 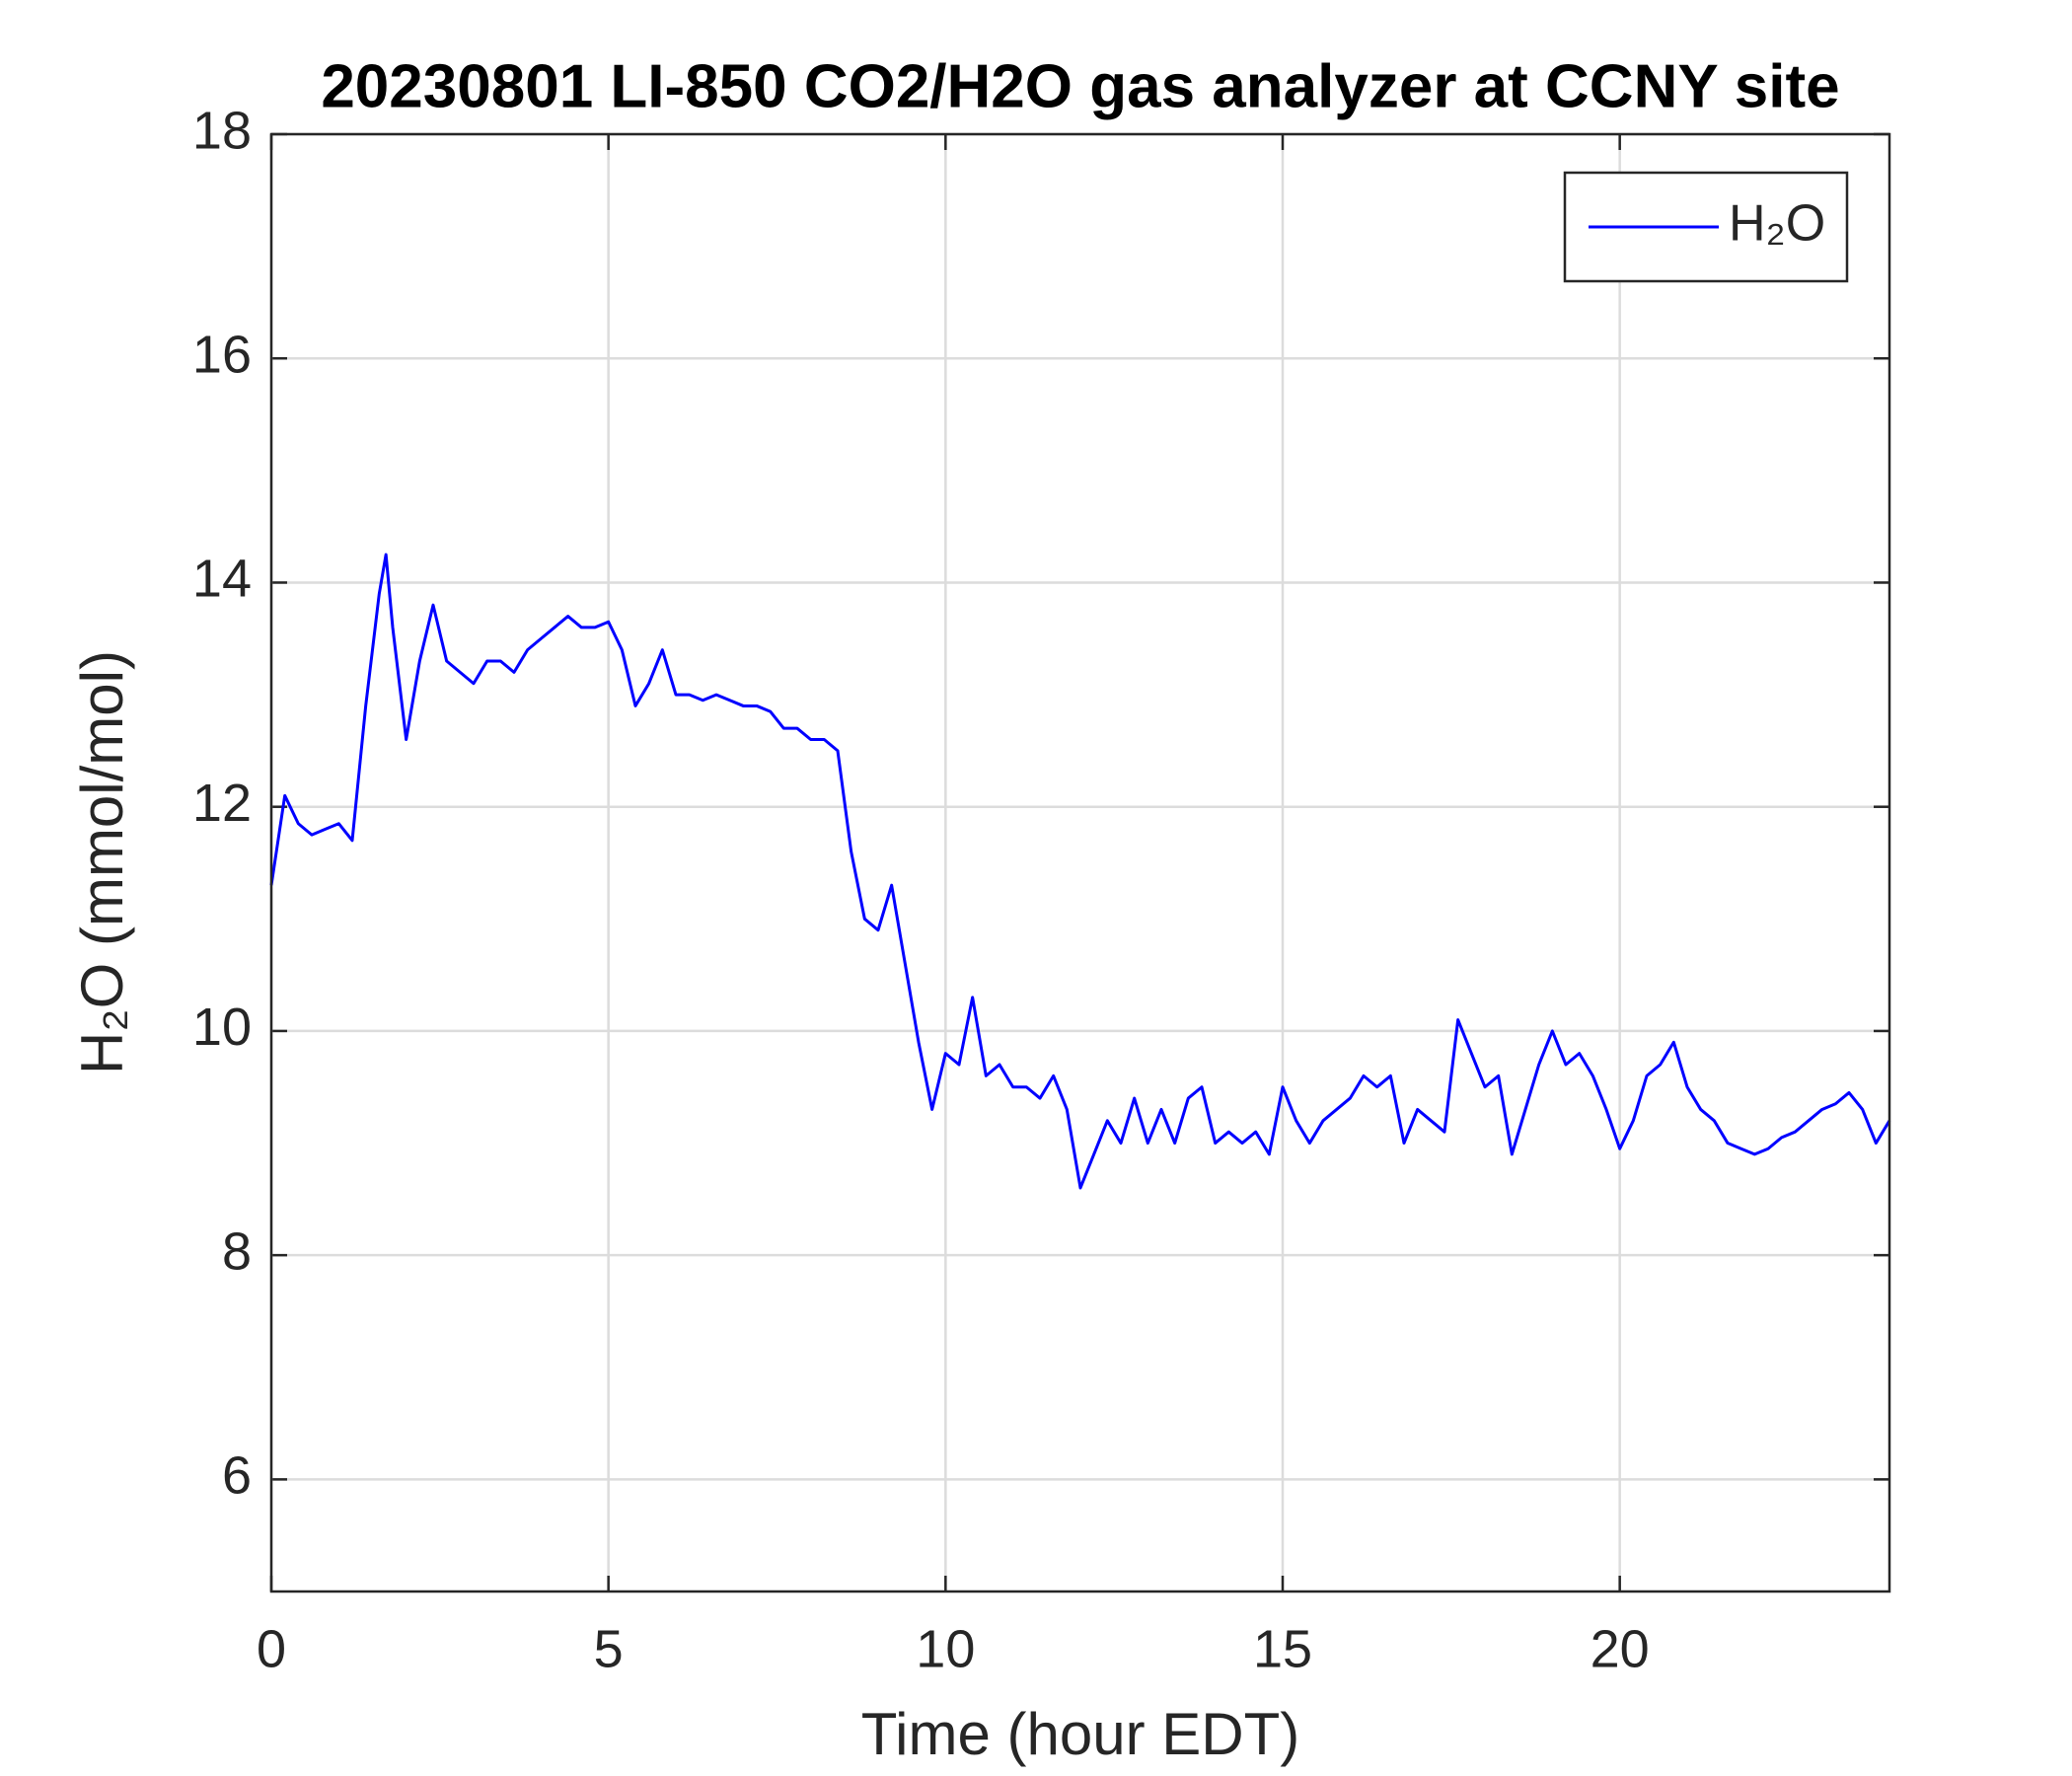 What do you see at coordinates (237, 1476) in the screenshot?
I see `y-tick-label: 6` at bounding box center [237, 1476].